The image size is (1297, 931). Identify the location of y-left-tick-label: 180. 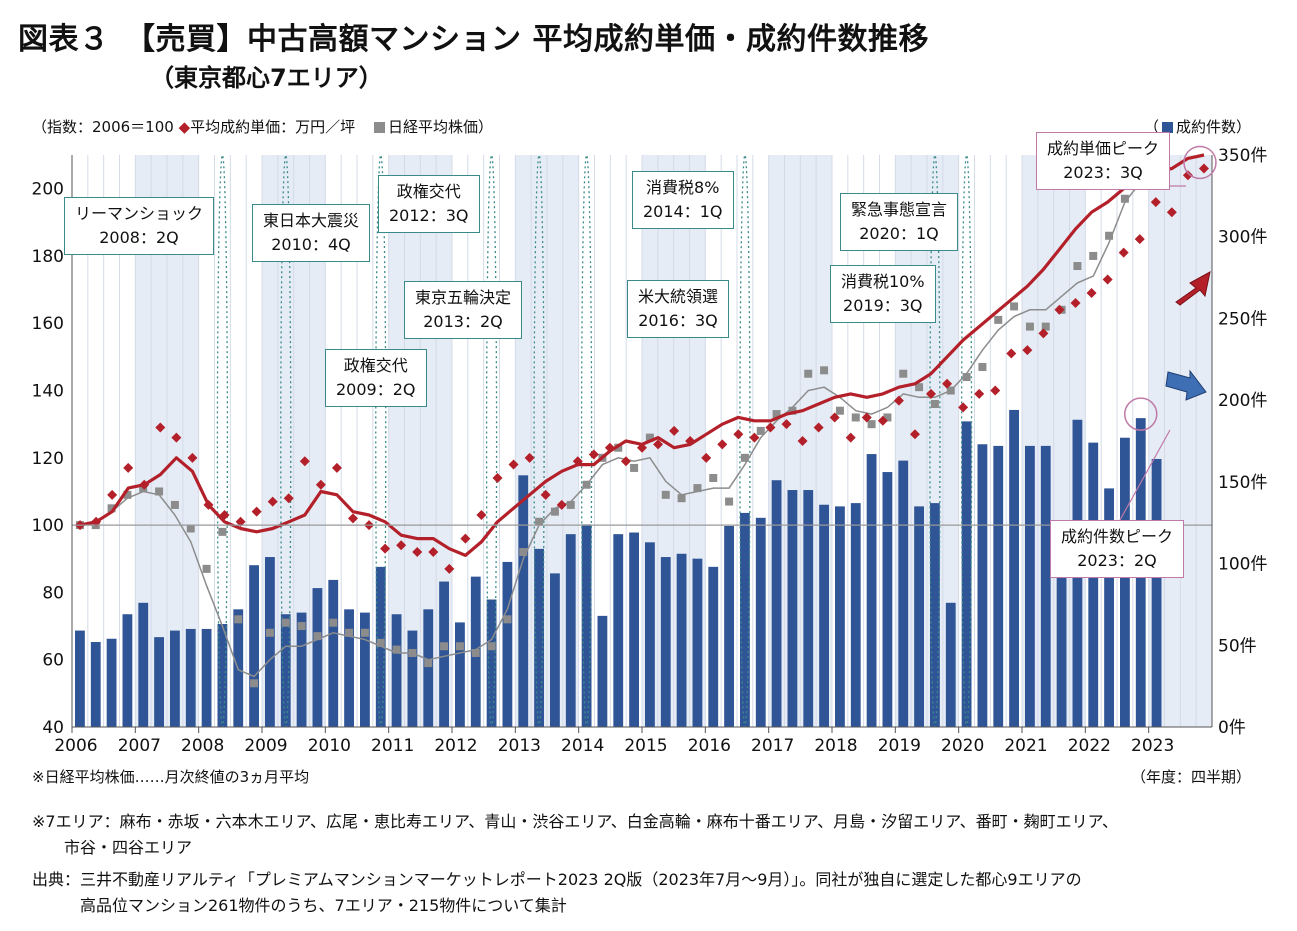
(48, 257).